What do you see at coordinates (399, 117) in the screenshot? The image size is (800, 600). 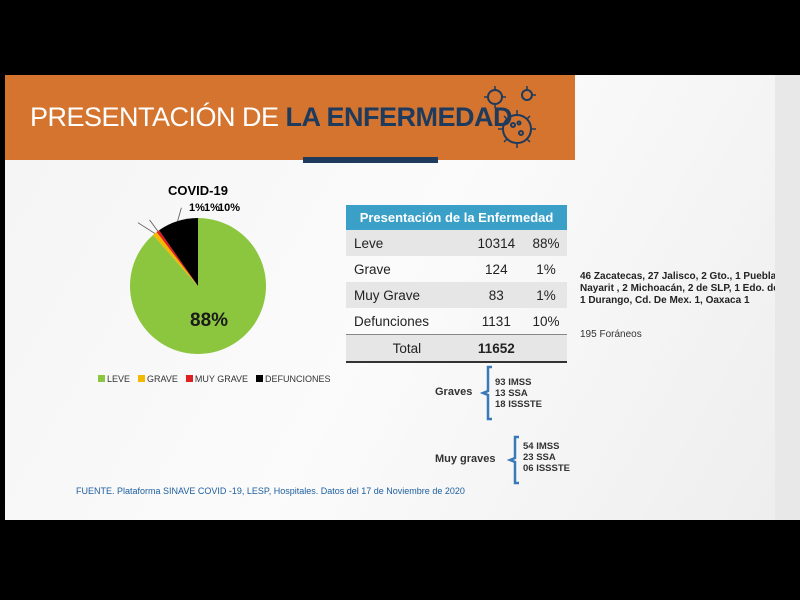 I see `title-bold: LA ENFERMEDAD` at bounding box center [399, 117].